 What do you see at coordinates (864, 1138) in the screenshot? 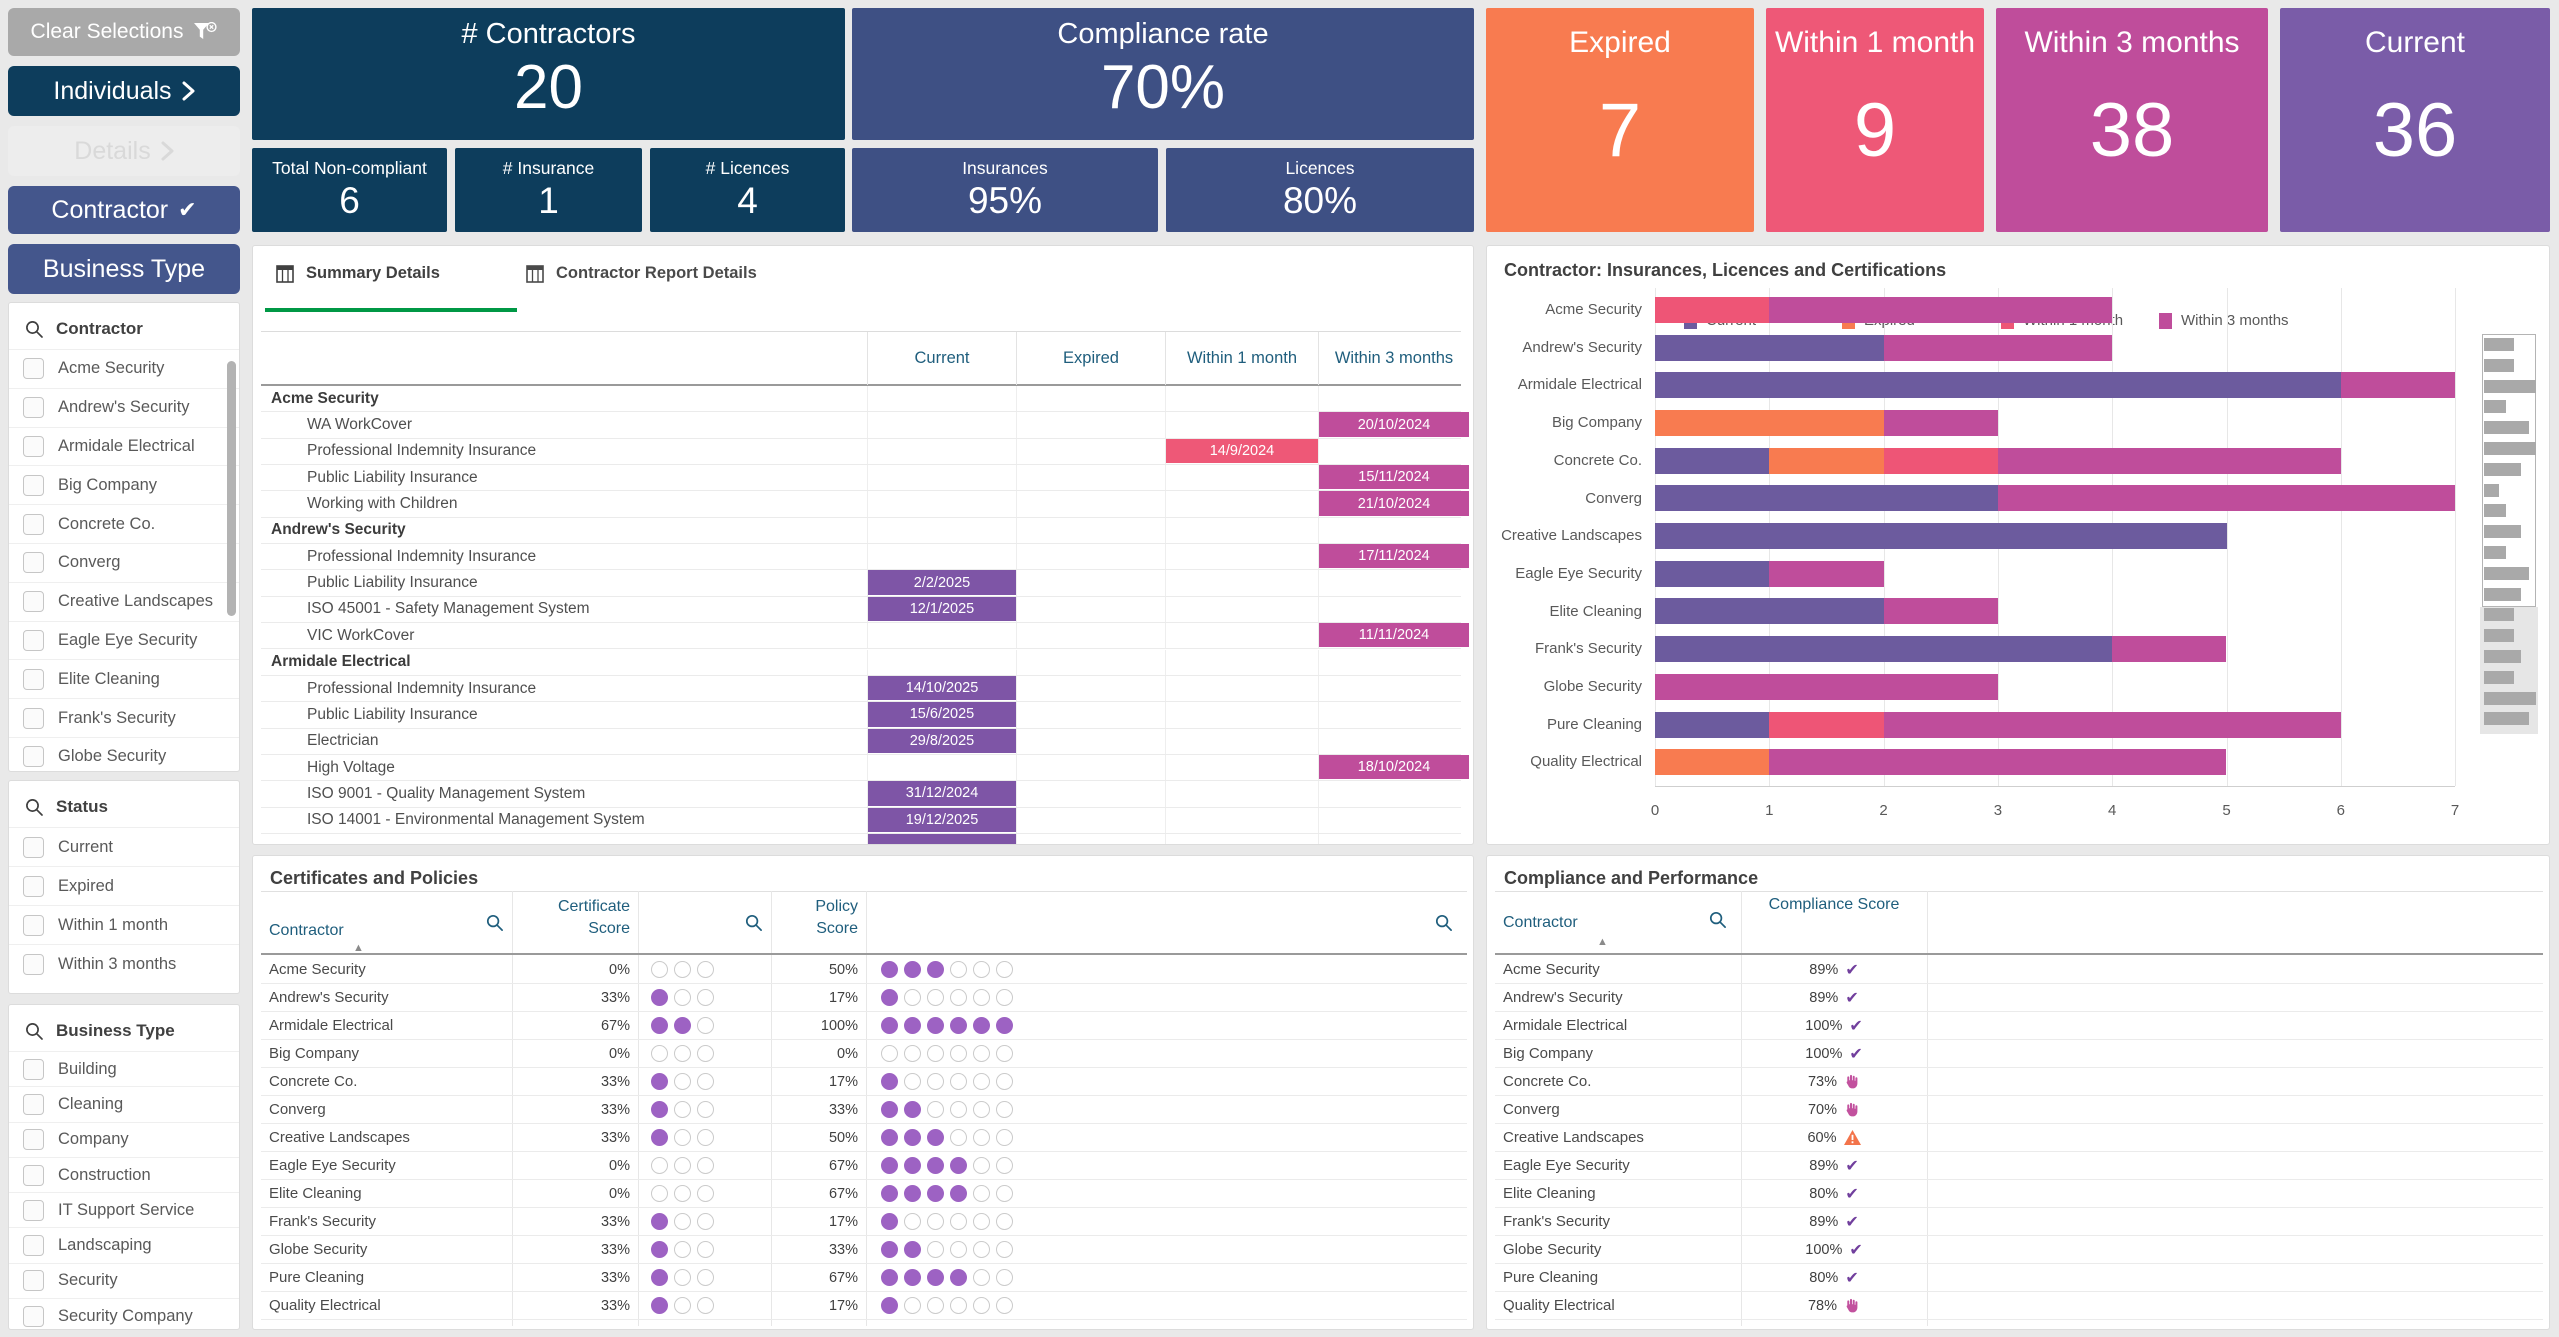
I see `table-row: Creative Landscapes 33% 50%` at bounding box center [864, 1138].